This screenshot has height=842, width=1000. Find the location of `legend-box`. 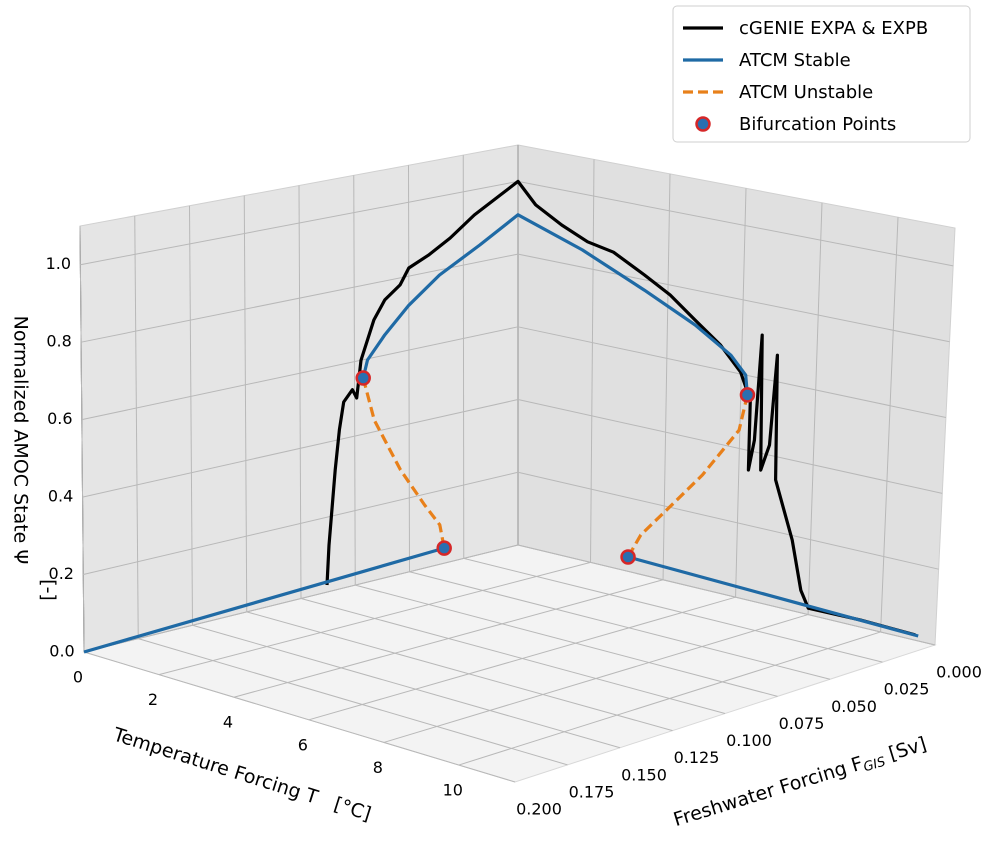

legend-box is located at coordinates (821, 74).